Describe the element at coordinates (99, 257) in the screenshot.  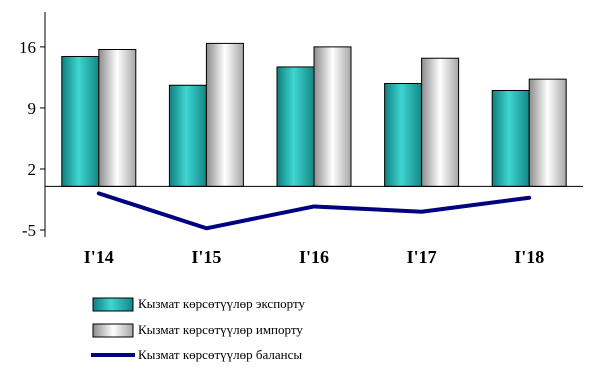
I see `category-label: I'14` at that location.